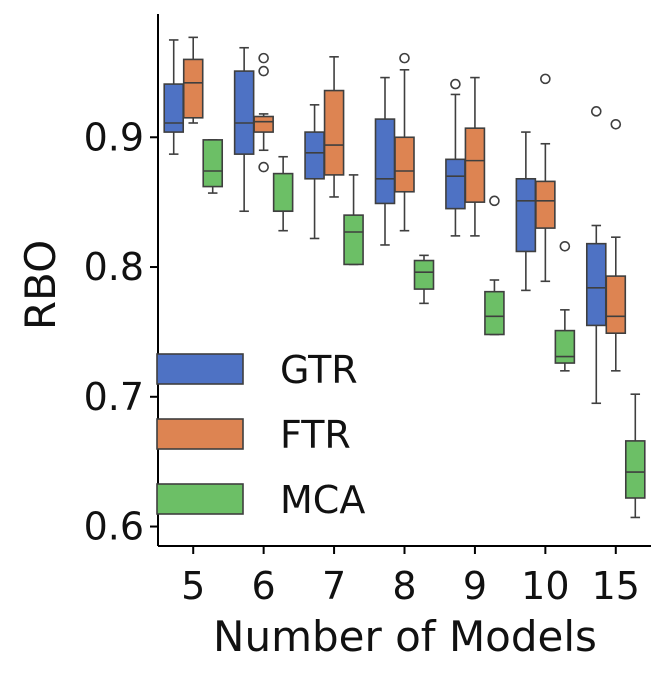 The height and width of the screenshot is (677, 665). I want to click on x-axis-title: Number of Models, so click(405, 636).